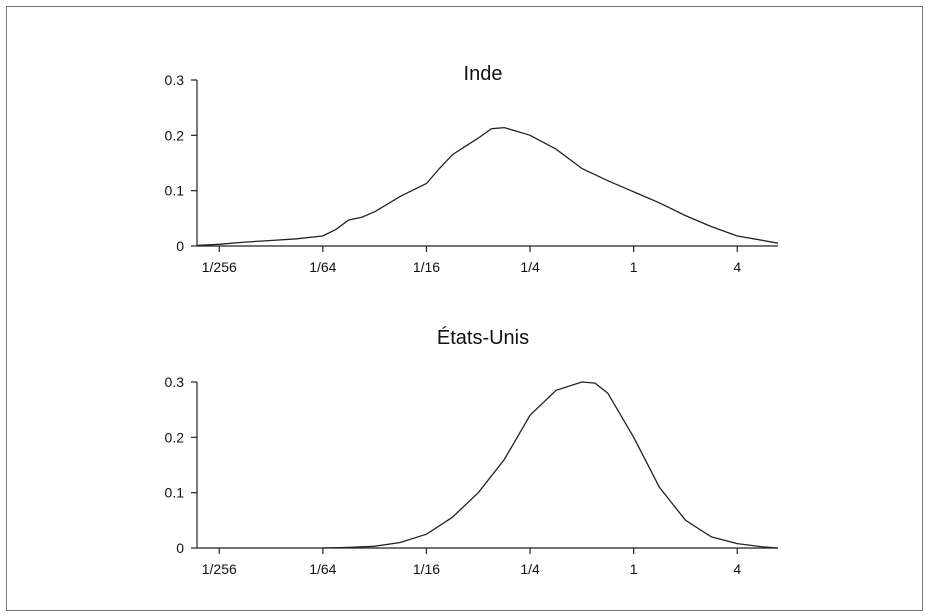  I want to click on x-tick-label-2-1-256: 1/256, so click(219, 569).